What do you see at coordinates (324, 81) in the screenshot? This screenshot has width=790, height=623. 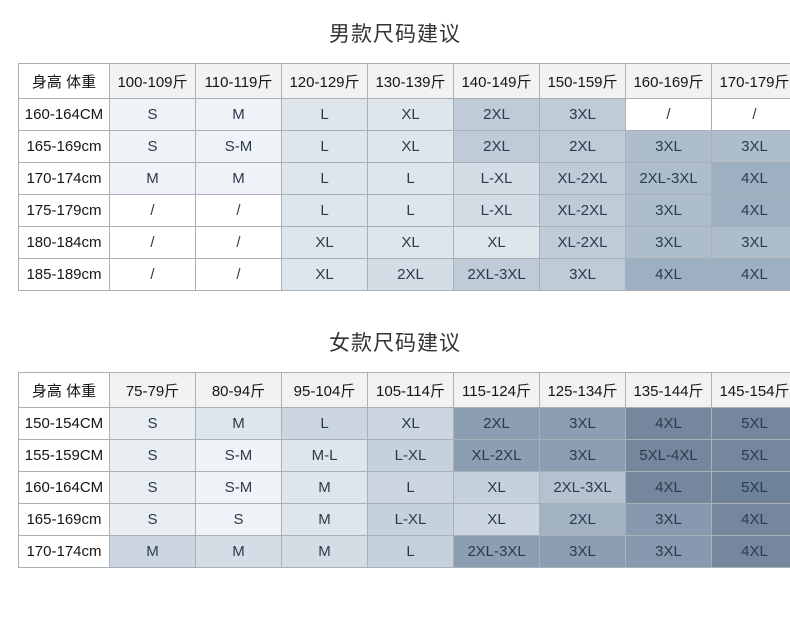 I see `weight-column-header: 120-129斤` at bounding box center [324, 81].